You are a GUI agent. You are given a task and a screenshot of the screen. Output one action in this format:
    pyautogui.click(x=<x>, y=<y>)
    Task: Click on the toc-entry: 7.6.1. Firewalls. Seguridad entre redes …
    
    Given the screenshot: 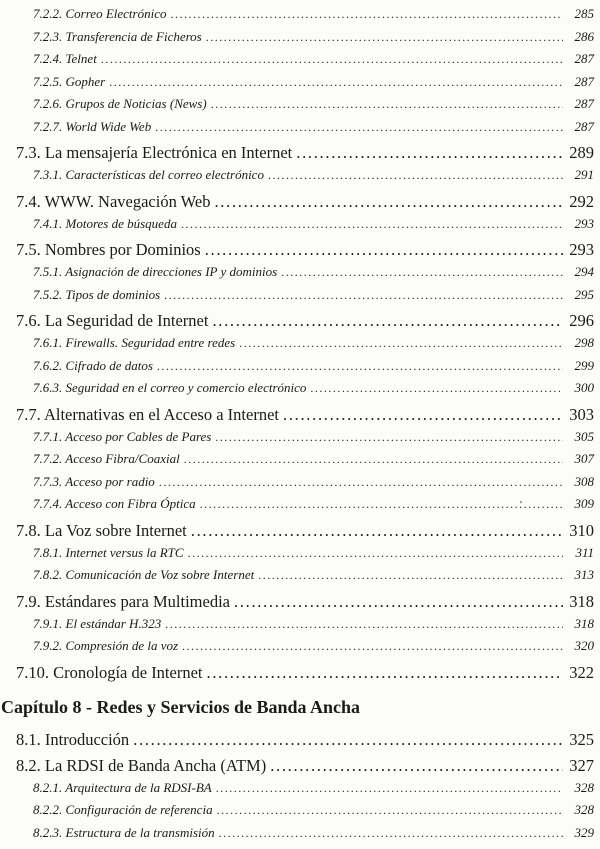 What is the action you would take?
    pyautogui.click(x=297, y=343)
    